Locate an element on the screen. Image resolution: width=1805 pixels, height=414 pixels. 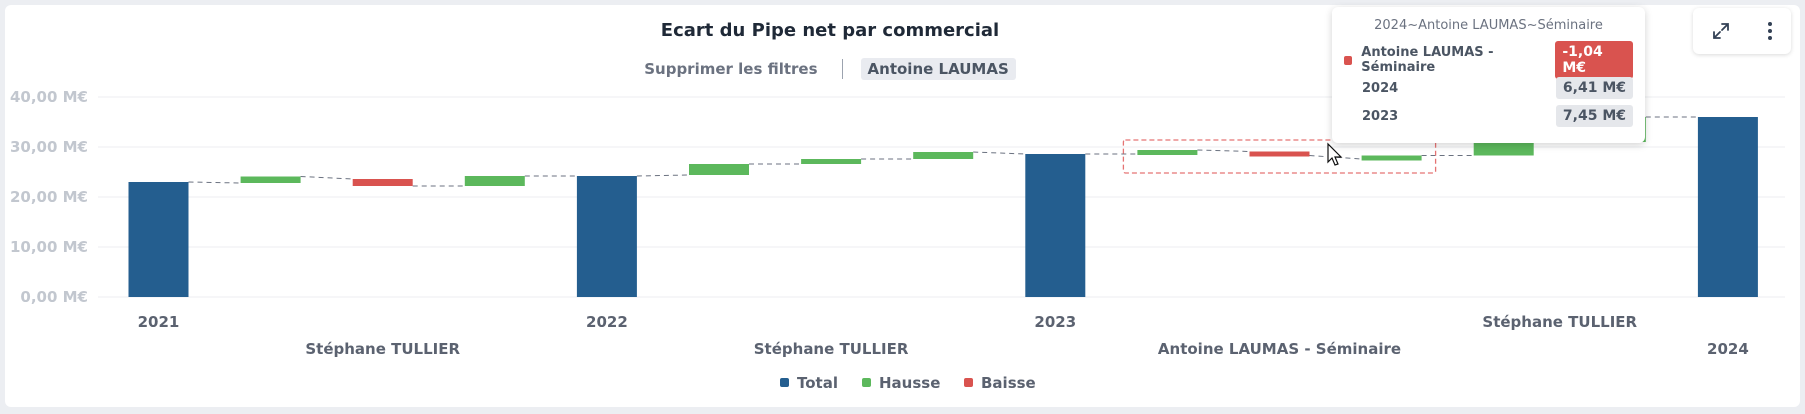
y-axis-ticks: 0,00 M€ 10,00 M€ 20,00 M€ 30,00 M€ 40,00 M€ is located at coordinates (49, 197).